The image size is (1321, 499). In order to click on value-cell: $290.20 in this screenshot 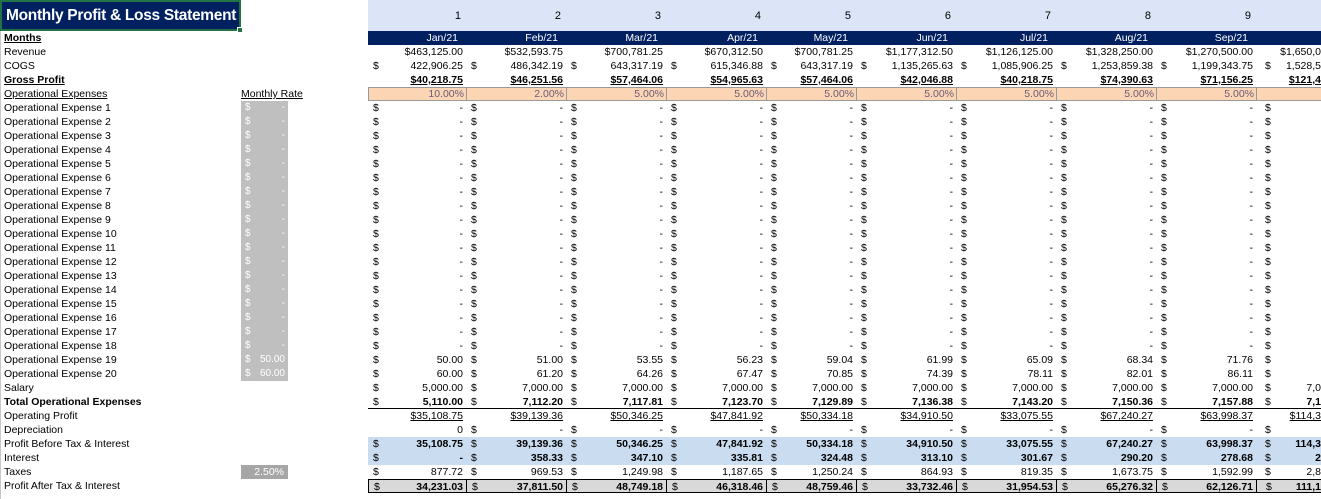, I will do `click(1106, 458)`.